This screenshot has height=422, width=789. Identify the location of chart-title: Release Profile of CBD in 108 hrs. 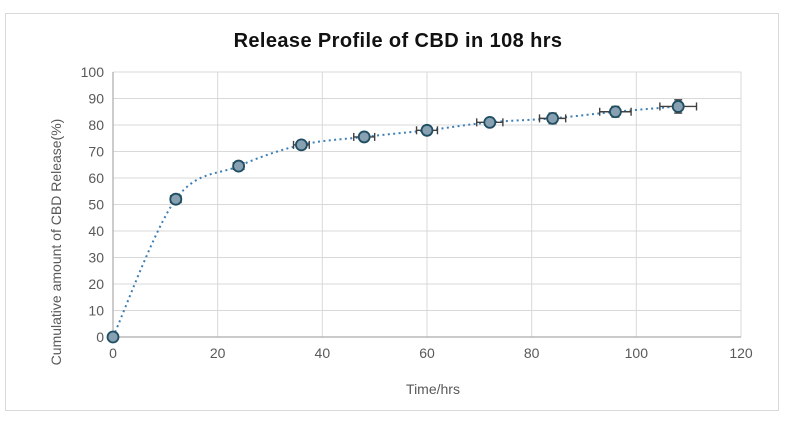
(398, 41).